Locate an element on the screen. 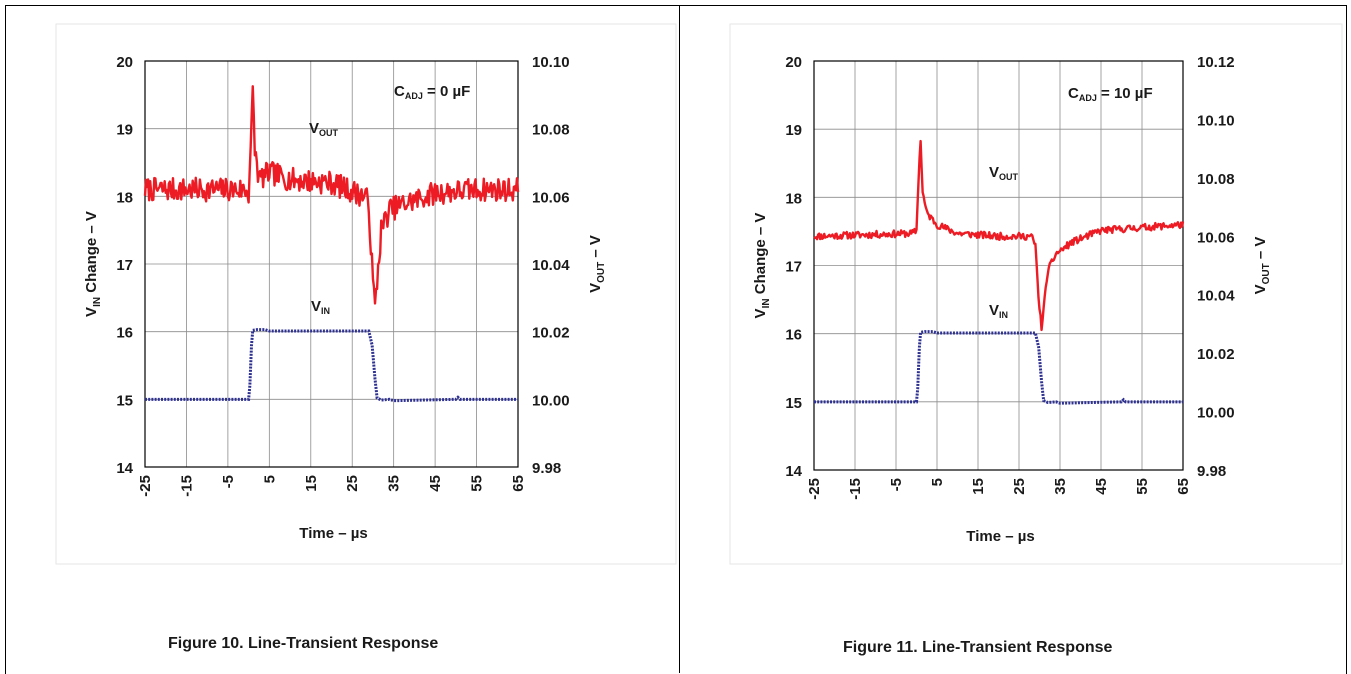 The height and width of the screenshot is (674, 1351). y-left-tick-label: 18 is located at coordinates (124, 197).